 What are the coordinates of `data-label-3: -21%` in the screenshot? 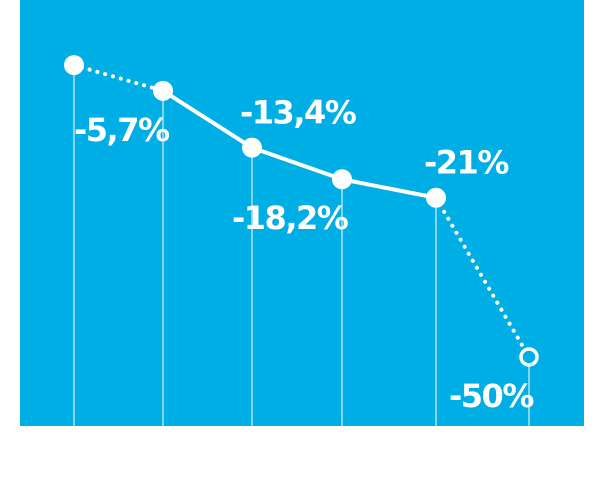 It's located at (466, 163).